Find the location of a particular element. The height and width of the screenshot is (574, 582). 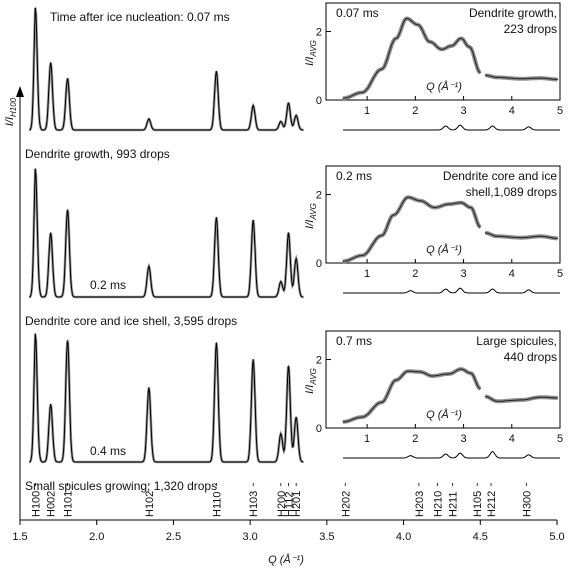

inset-title-line1: Dendrite core and ice is located at coordinates (500, 176).